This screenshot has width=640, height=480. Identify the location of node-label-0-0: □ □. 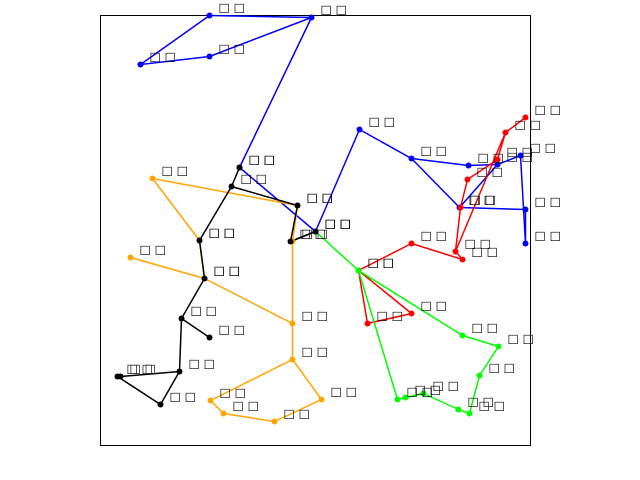
(232, 8).